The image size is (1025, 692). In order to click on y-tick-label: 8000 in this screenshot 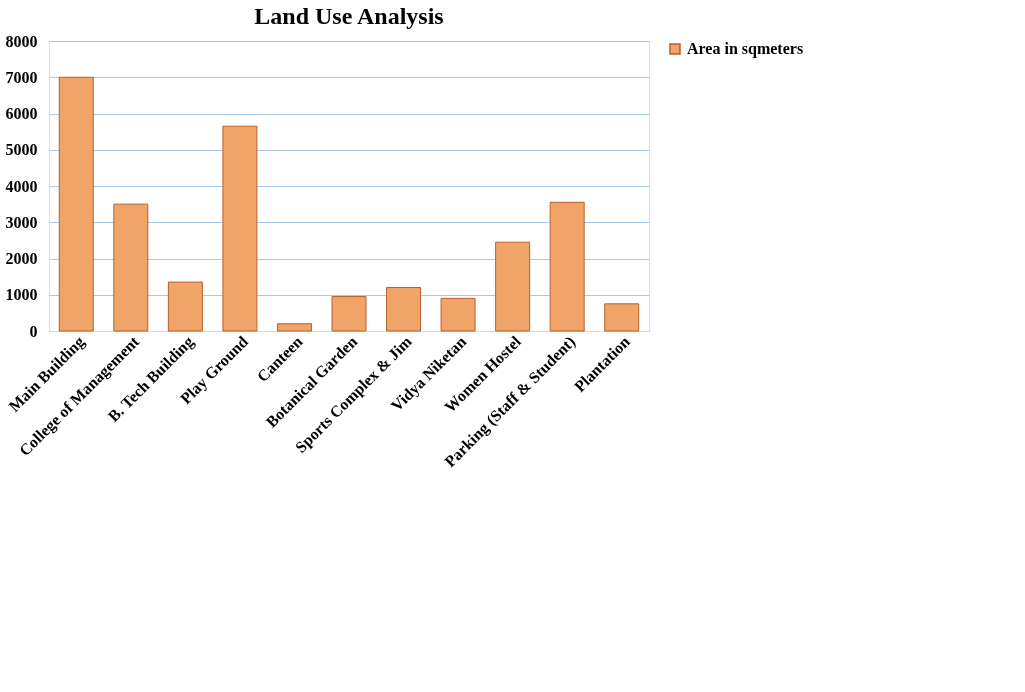, I will do `click(21, 41)`.